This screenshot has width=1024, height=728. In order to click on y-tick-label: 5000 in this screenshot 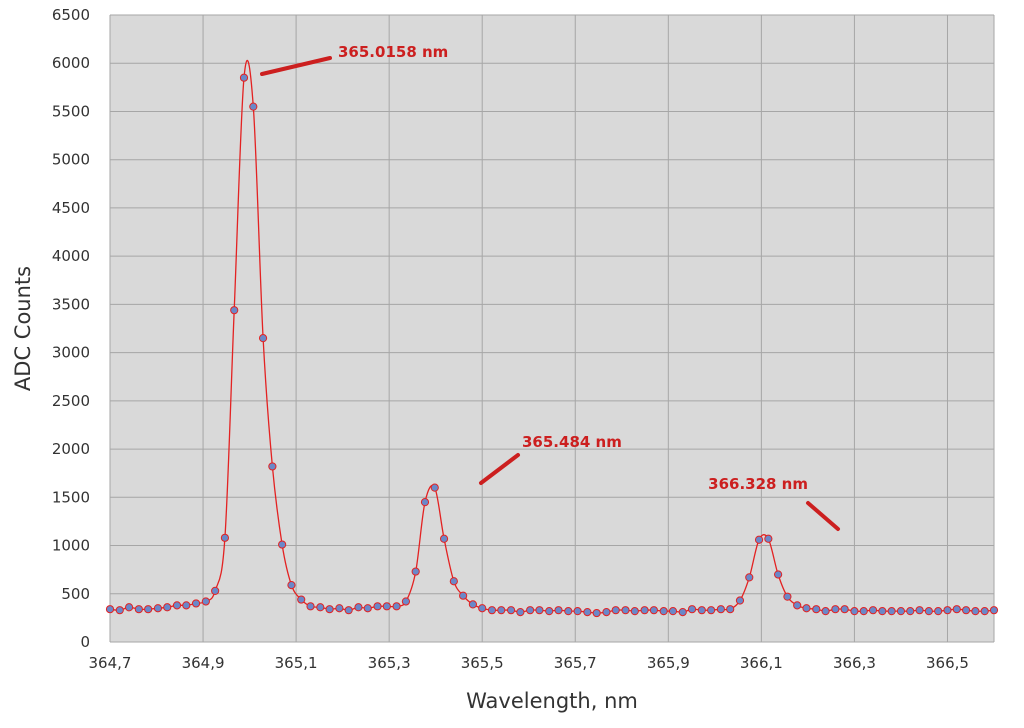, I will do `click(71, 160)`.